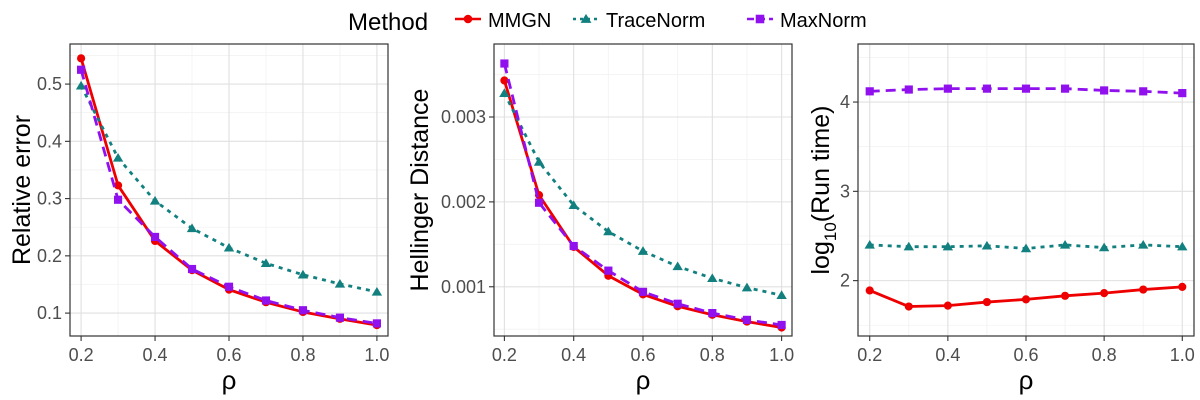  What do you see at coordinates (655, 21) in the screenshot?
I see `legend-label: TraceNorm` at bounding box center [655, 21].